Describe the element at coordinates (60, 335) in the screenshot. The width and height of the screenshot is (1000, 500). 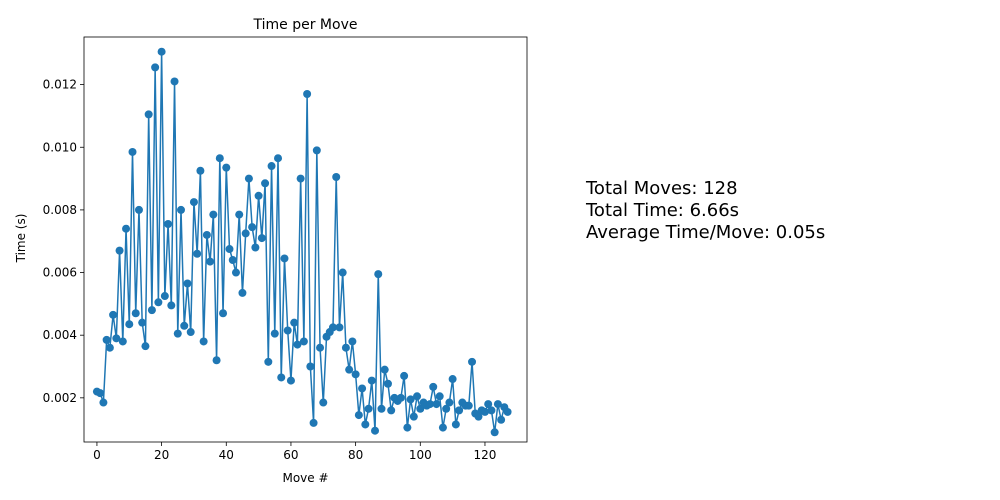
I see `y-tick-label: 0.004` at that location.